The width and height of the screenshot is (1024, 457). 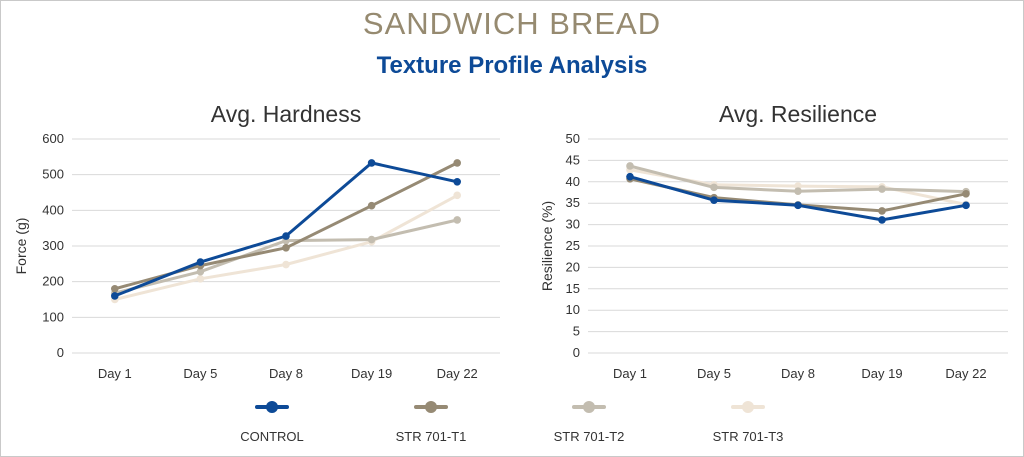 What do you see at coordinates (573, 224) in the screenshot?
I see `chart2-y-tick-label: 30` at bounding box center [573, 224].